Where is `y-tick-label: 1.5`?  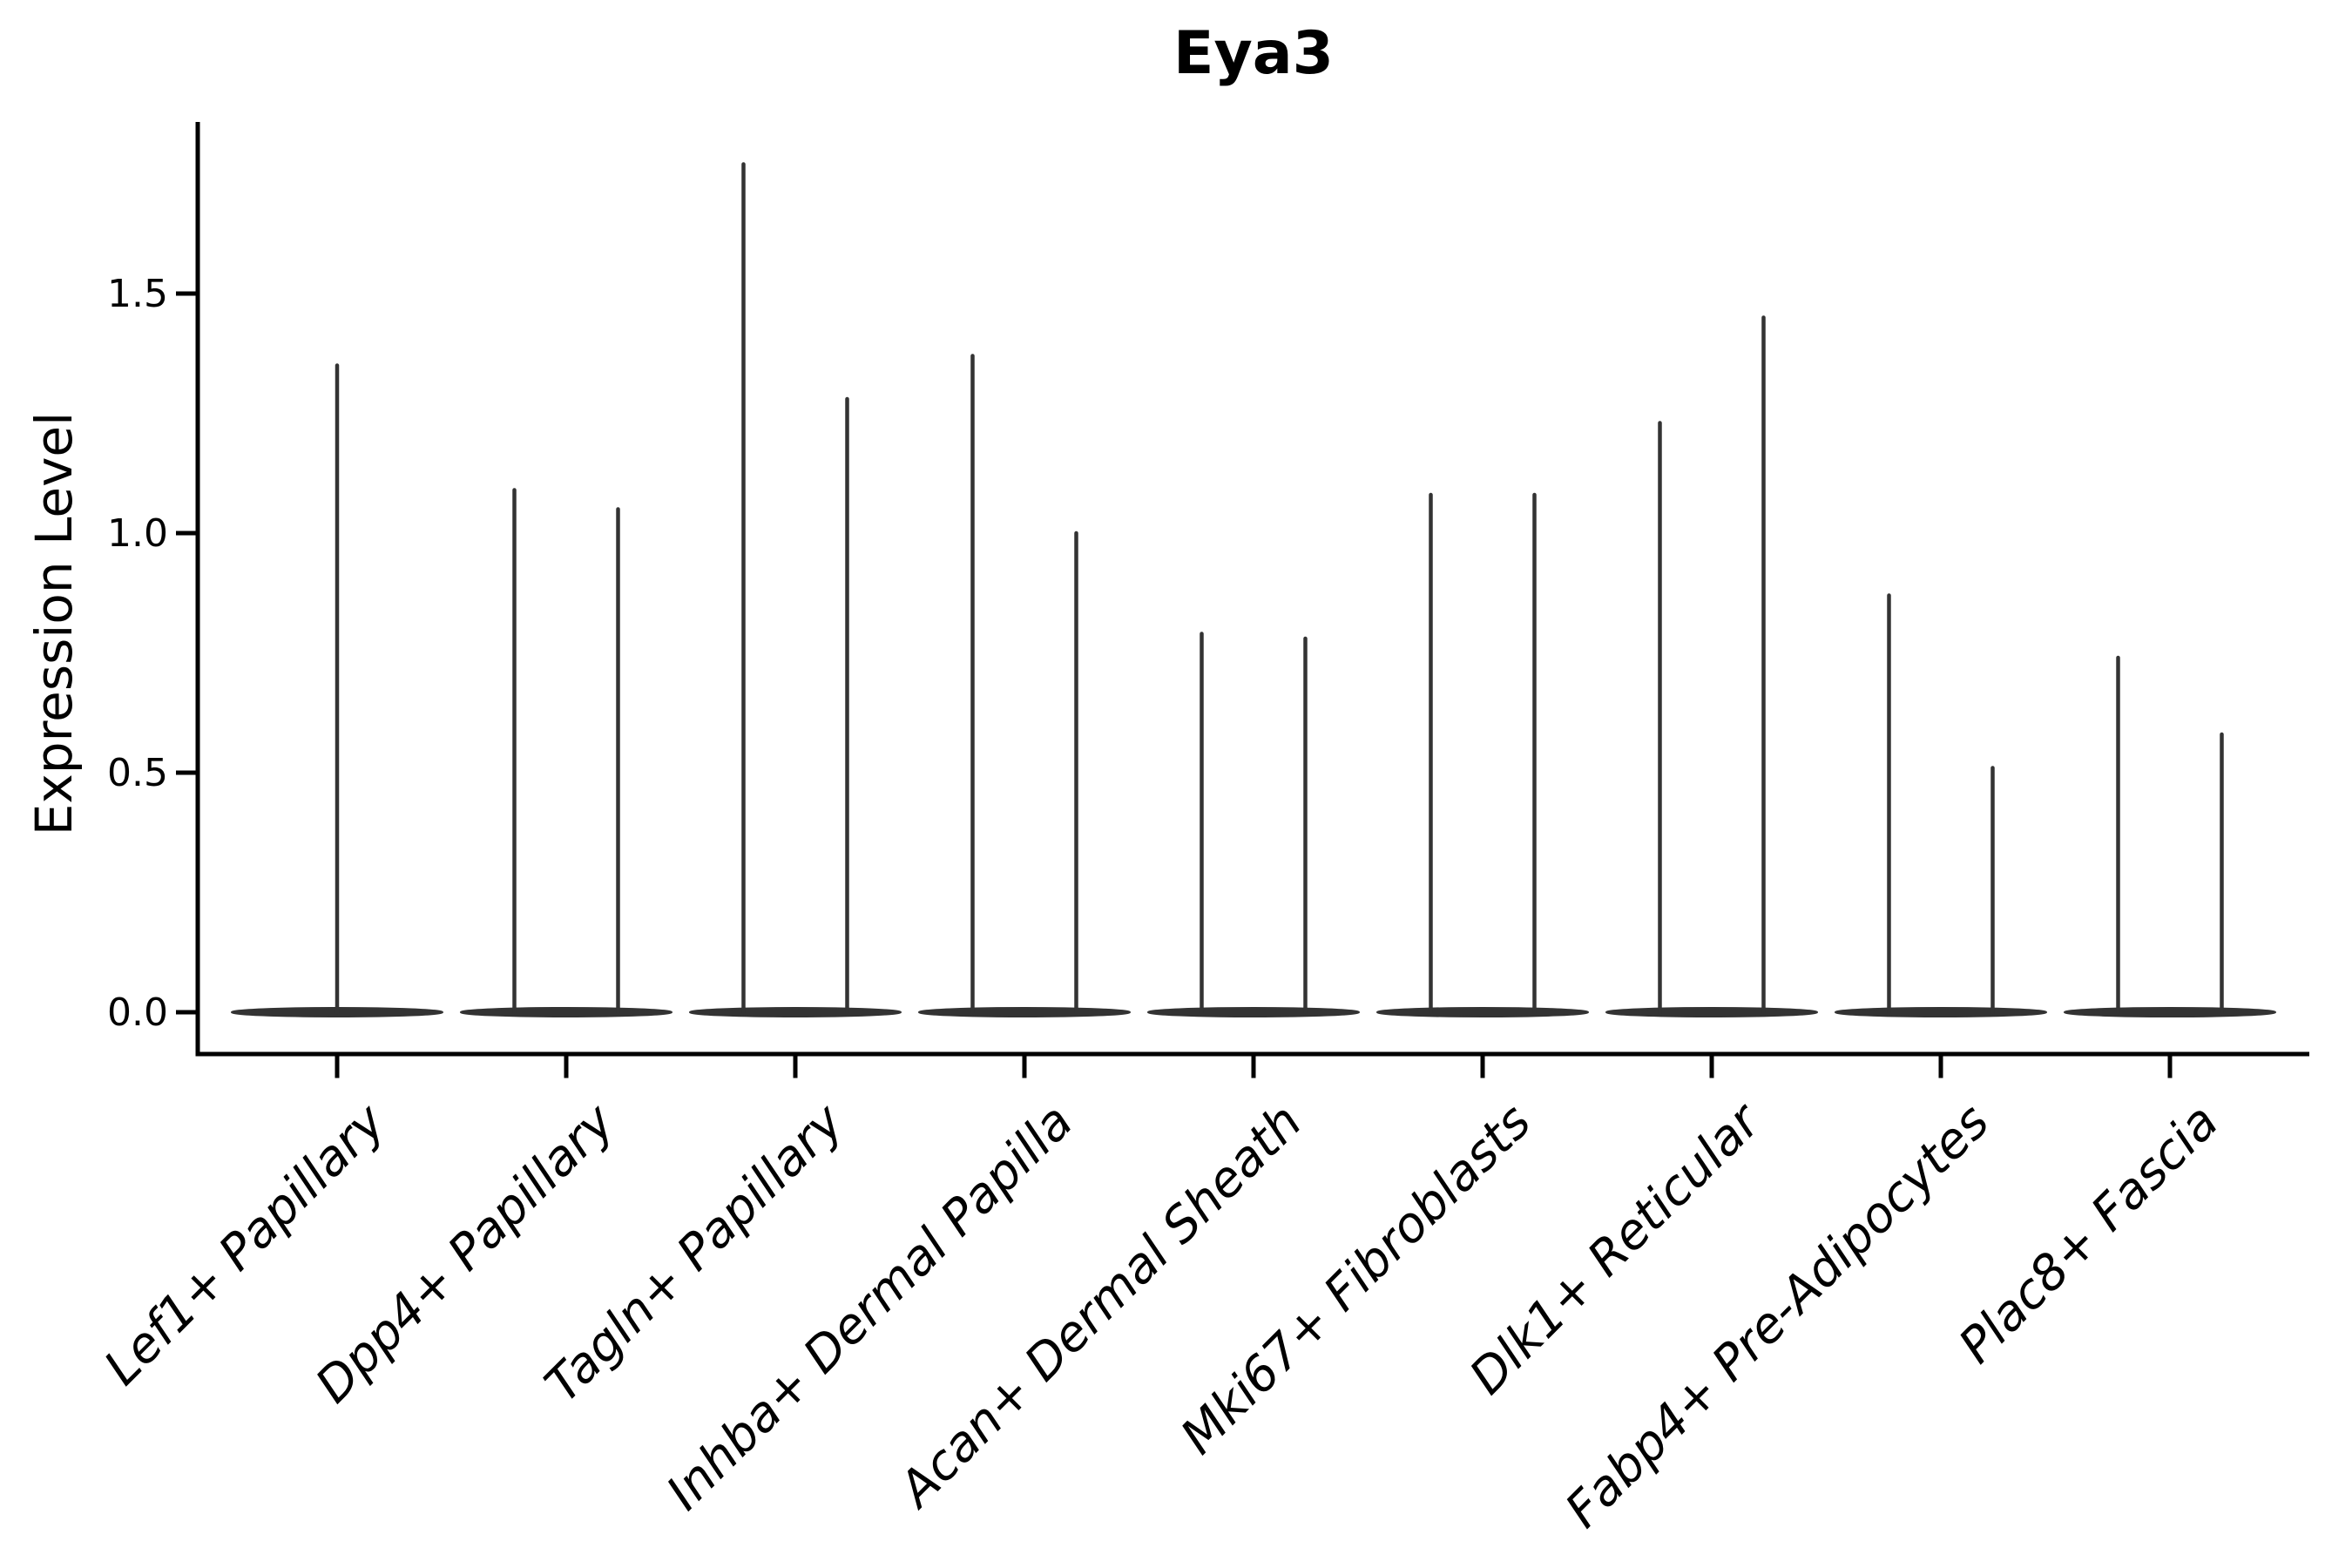 y-tick-label: 1.5 is located at coordinates (137, 294).